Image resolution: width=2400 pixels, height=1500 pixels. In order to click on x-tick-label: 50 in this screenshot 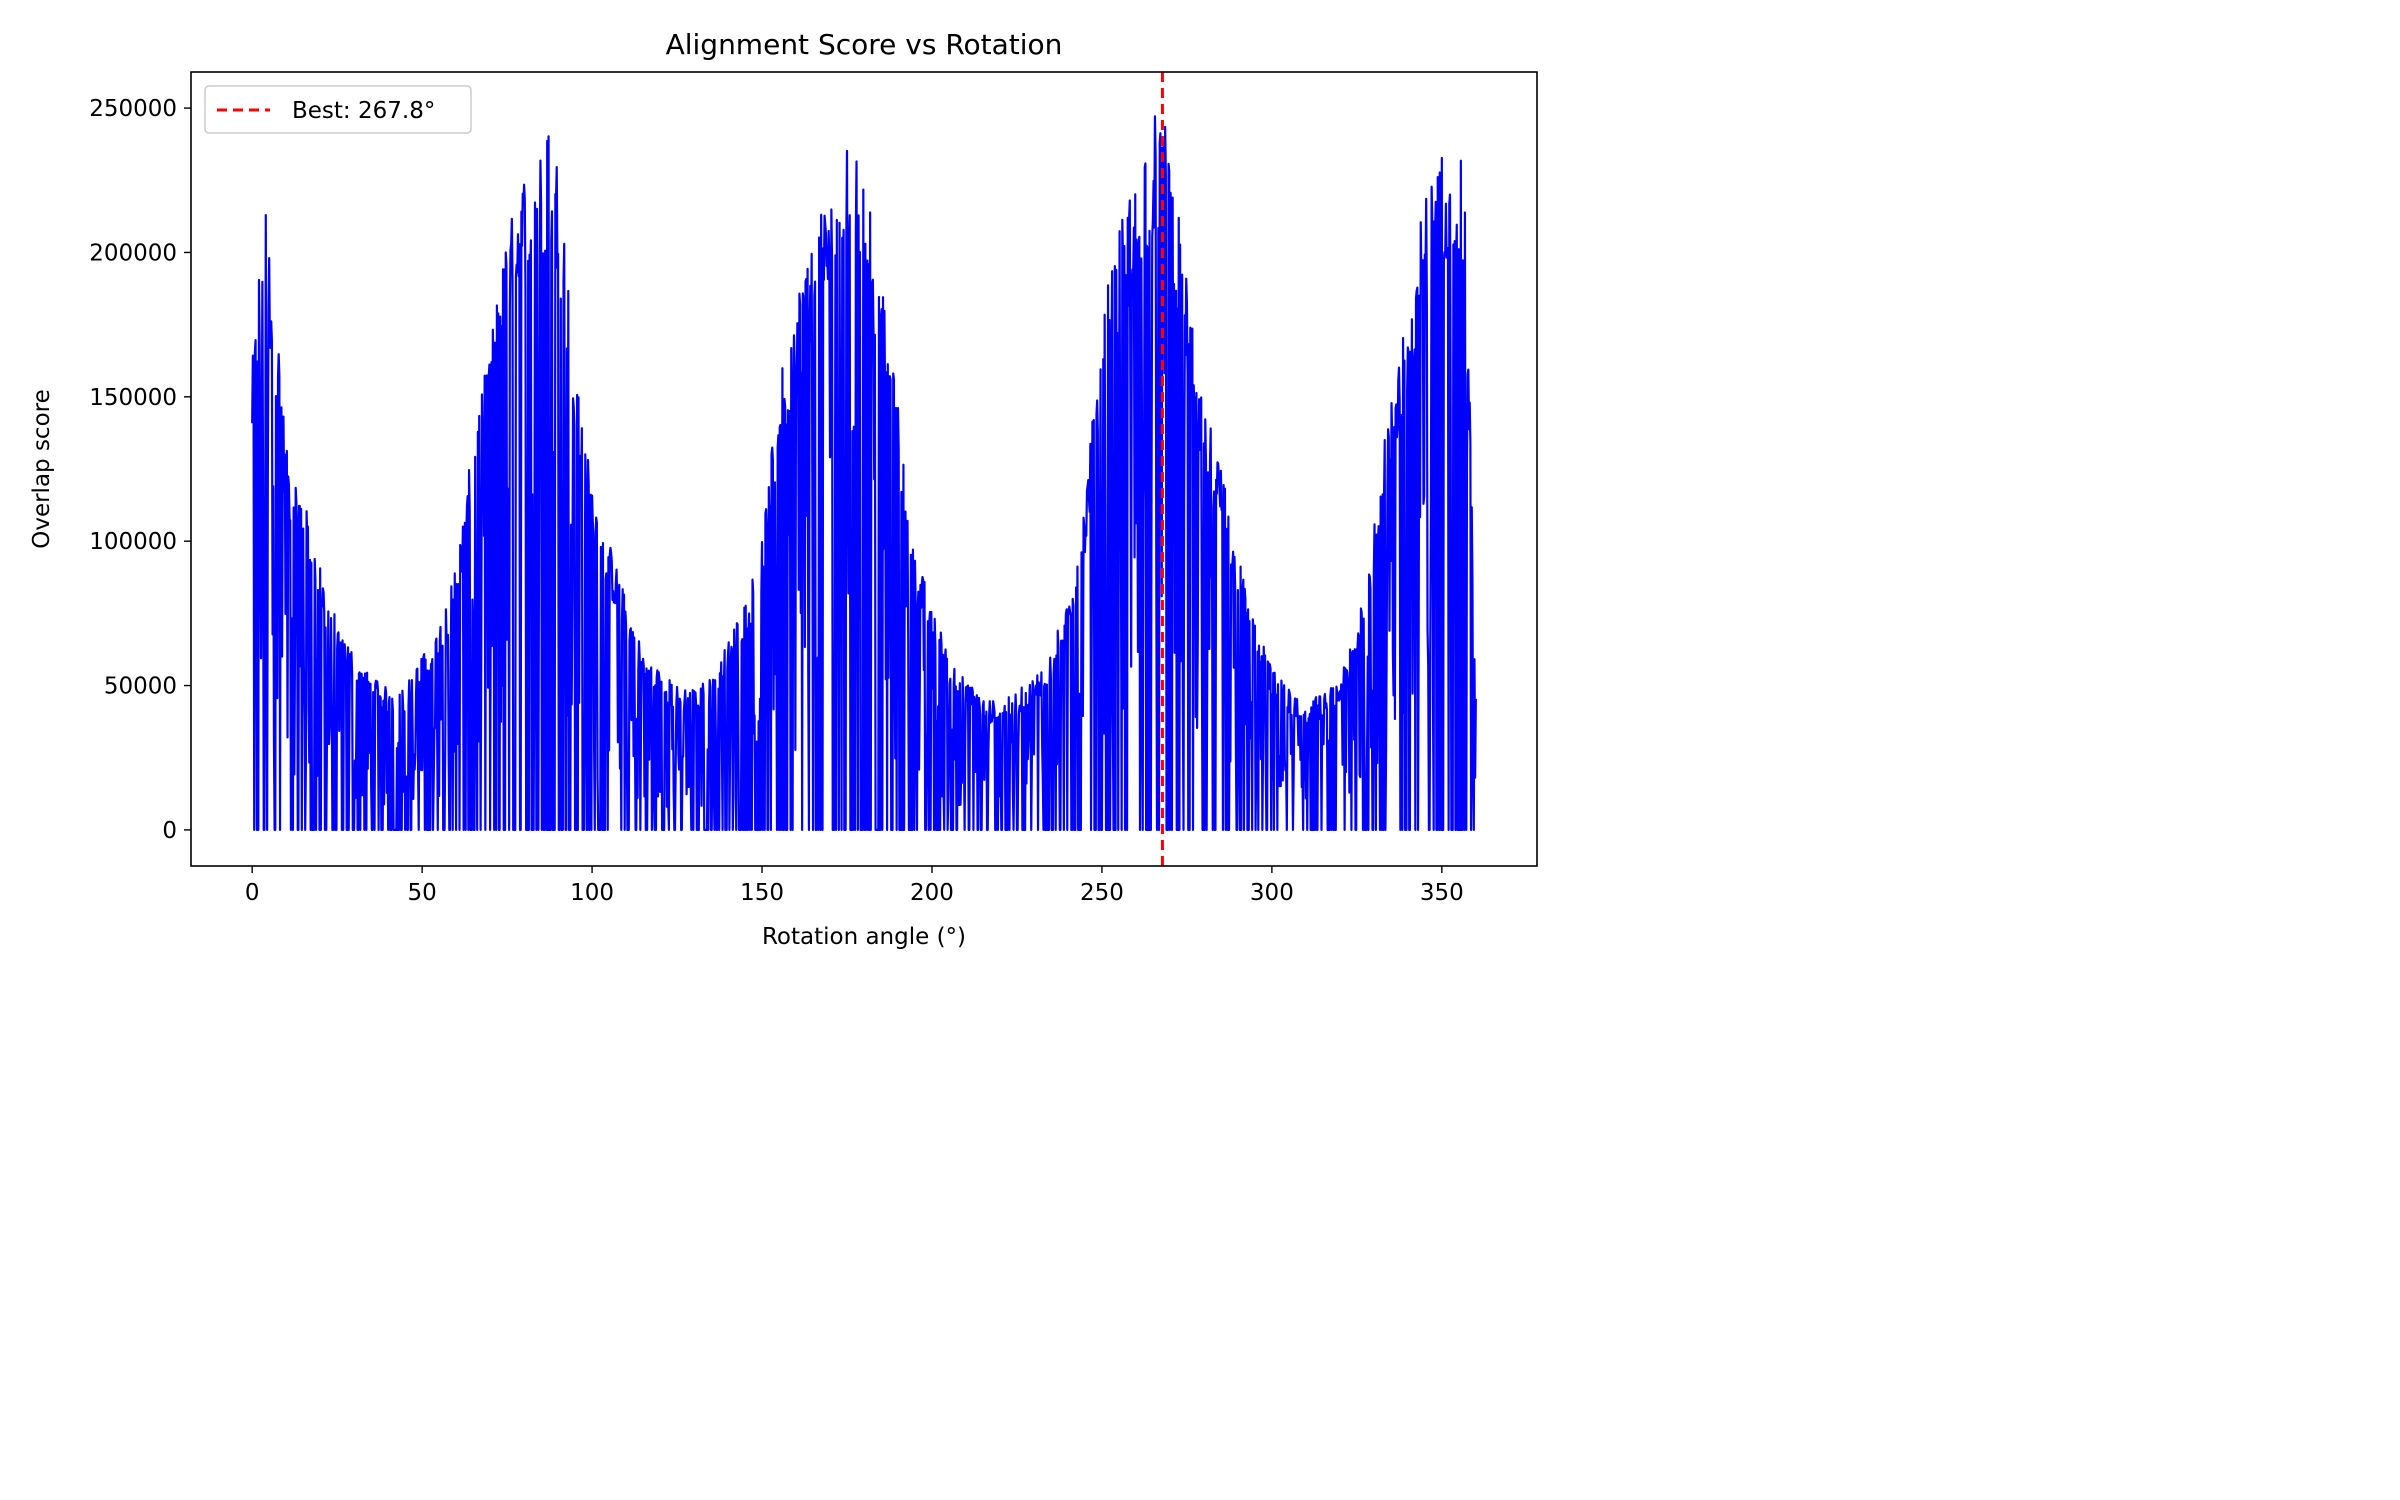, I will do `click(421, 893)`.